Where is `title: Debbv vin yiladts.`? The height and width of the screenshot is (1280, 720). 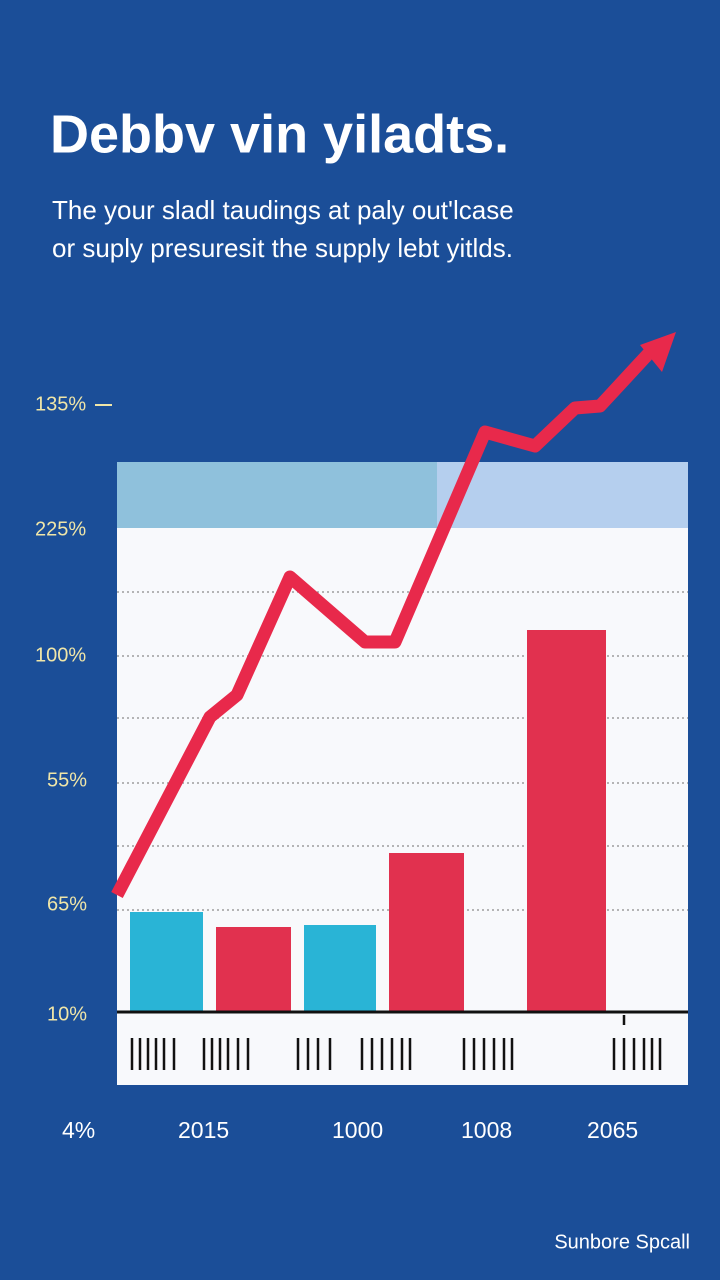
title: Debbv vin yiladts. is located at coordinates (279, 134).